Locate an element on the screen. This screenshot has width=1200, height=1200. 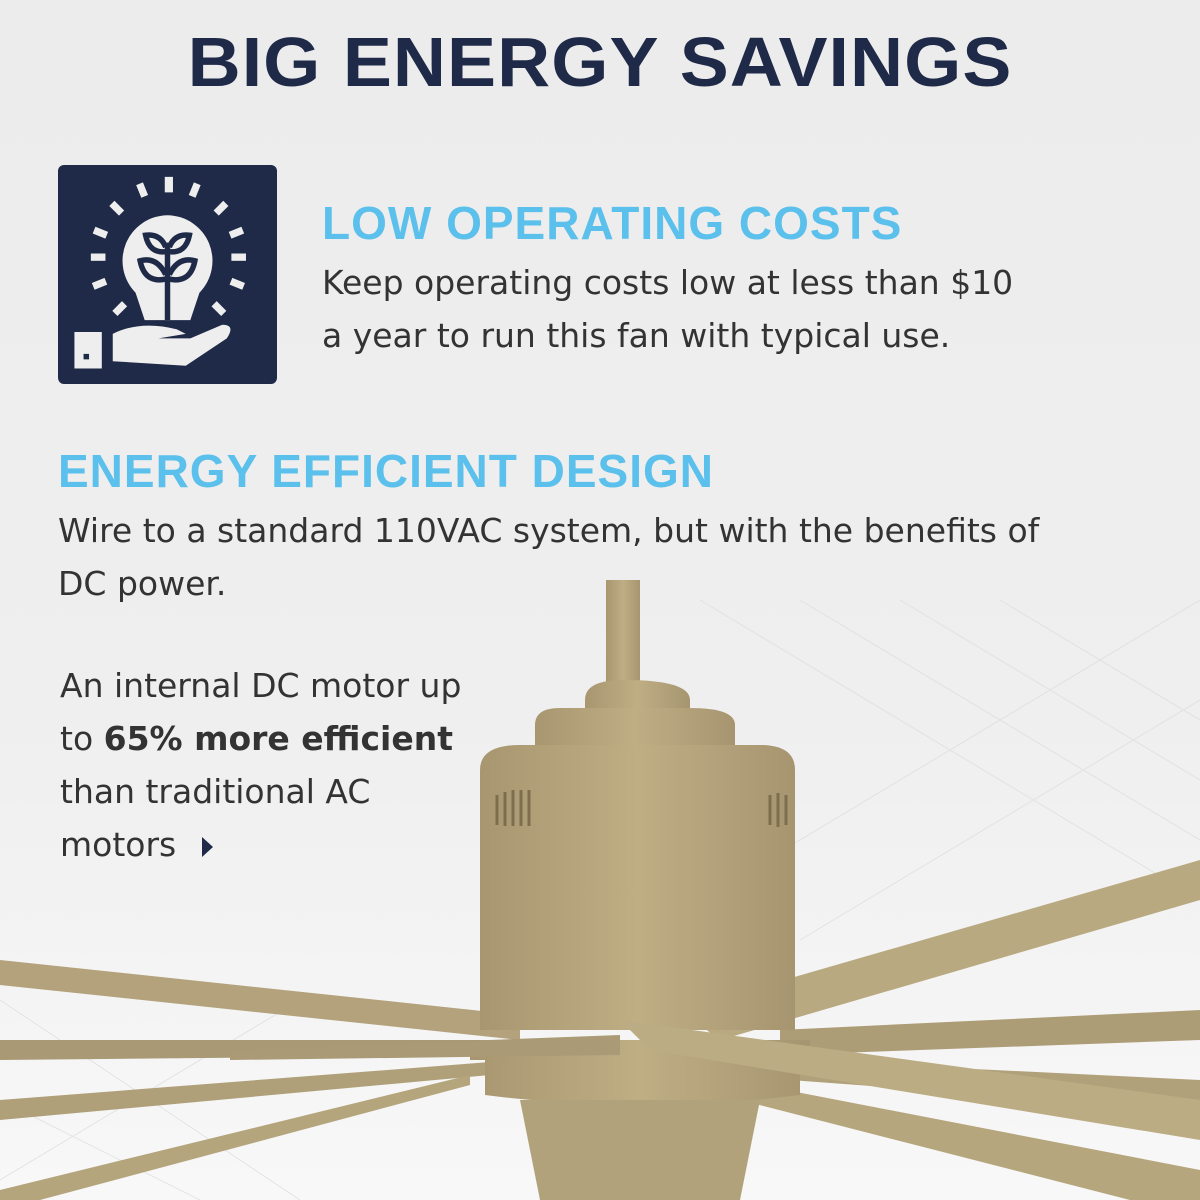
section1-line: a year to run this fan with typical use. is located at coordinates (636, 335).